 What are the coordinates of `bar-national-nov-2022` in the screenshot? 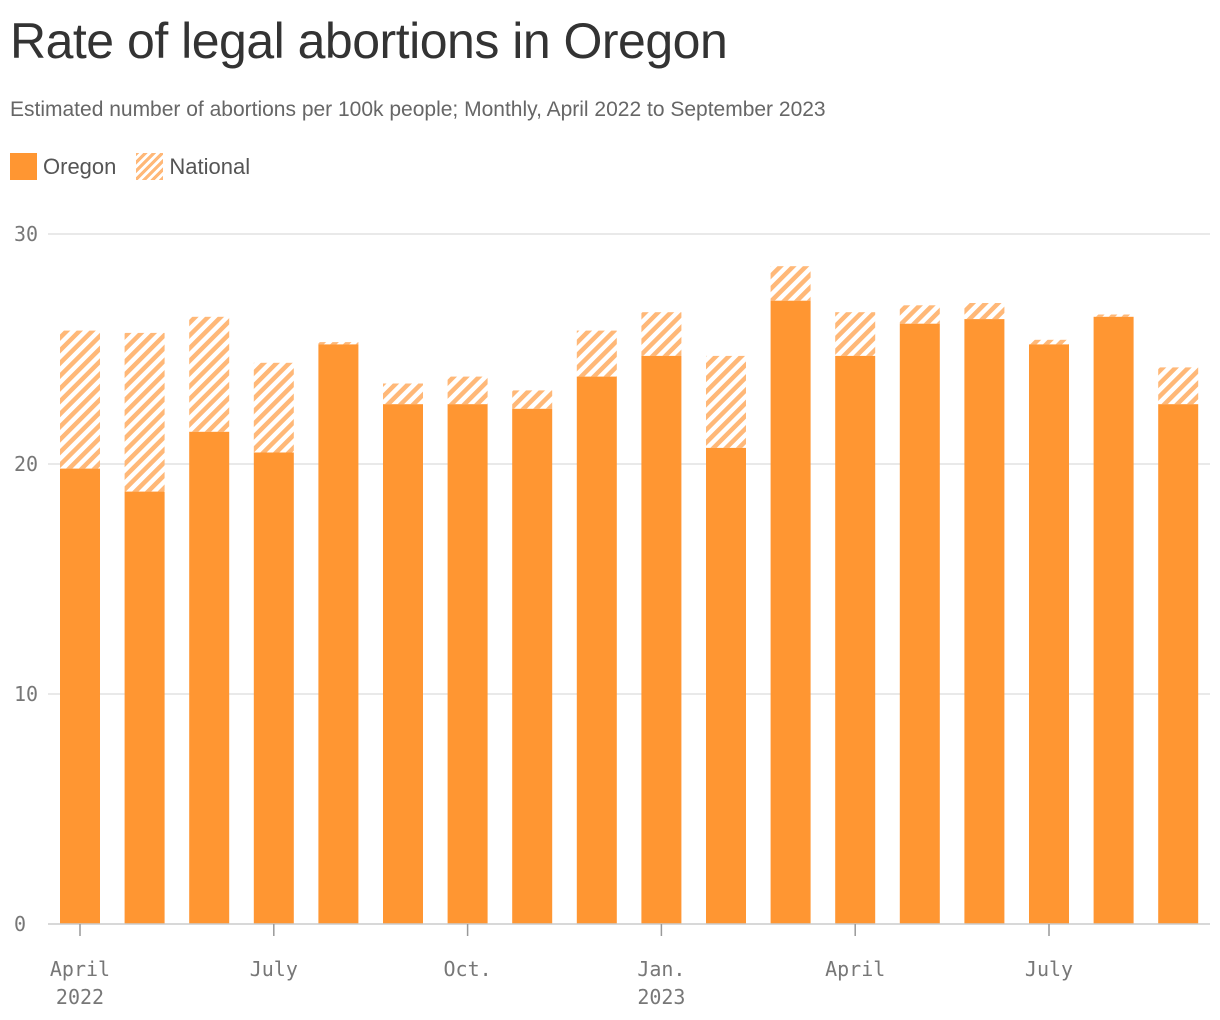 It's located at (532, 399).